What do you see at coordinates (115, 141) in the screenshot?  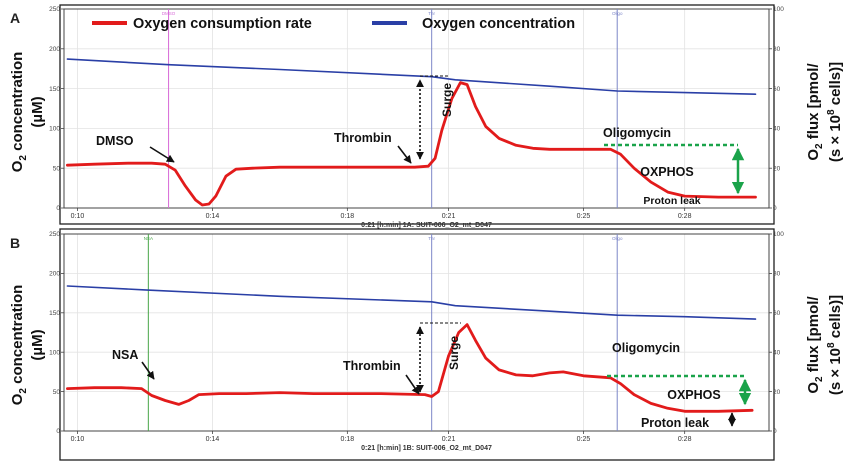 I see `annotation-label: DMSO` at bounding box center [115, 141].